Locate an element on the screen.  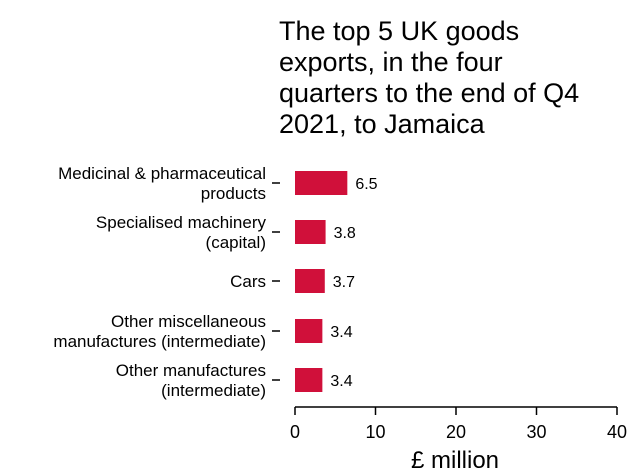
y-axis-ticks is located at coordinates (276, 281).